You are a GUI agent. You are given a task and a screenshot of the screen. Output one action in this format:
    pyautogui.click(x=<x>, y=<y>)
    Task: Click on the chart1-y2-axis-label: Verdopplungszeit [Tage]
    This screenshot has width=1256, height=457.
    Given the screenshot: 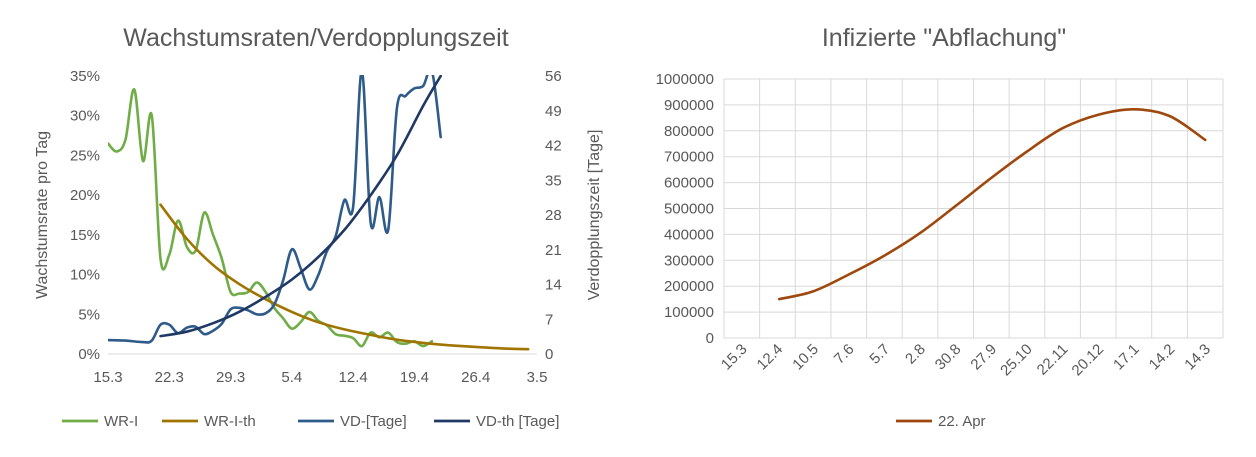 What is the action you would take?
    pyautogui.click(x=594, y=215)
    